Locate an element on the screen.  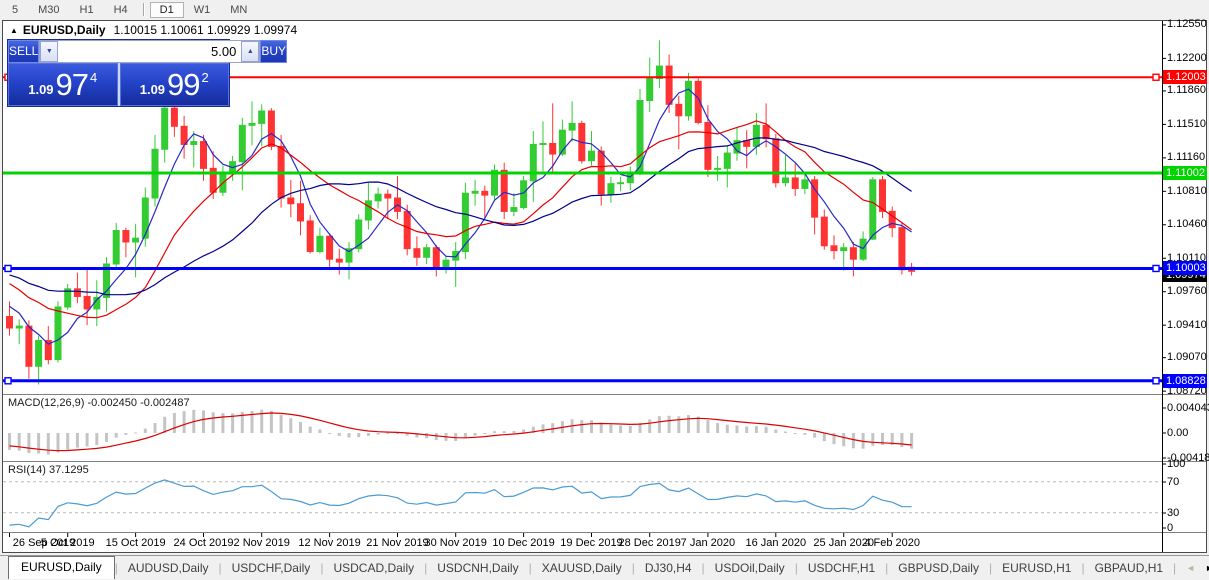
tab-scroll-arrows: | ◄ ► is located at coordinates (1191, 568).